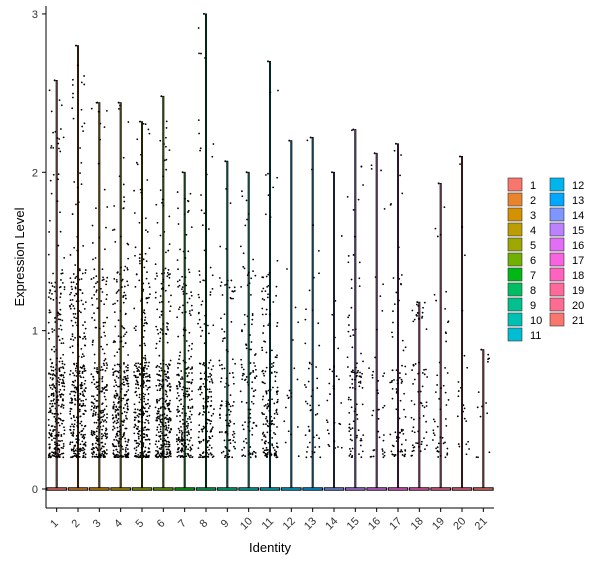  What do you see at coordinates (332, 172) in the screenshot?
I see `point-max` at bounding box center [332, 172].